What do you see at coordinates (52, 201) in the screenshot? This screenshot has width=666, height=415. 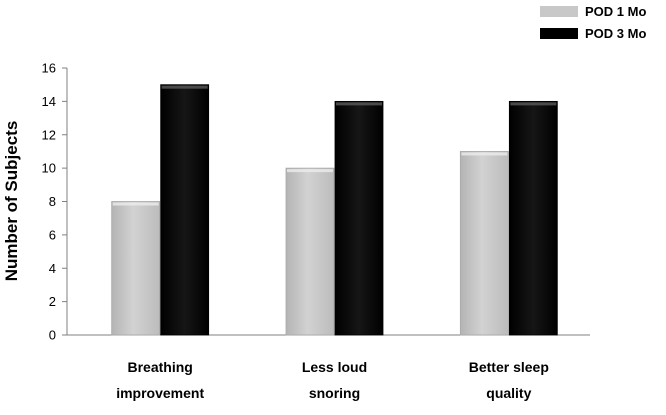 I see `y-tick-label: 8` at bounding box center [52, 201].